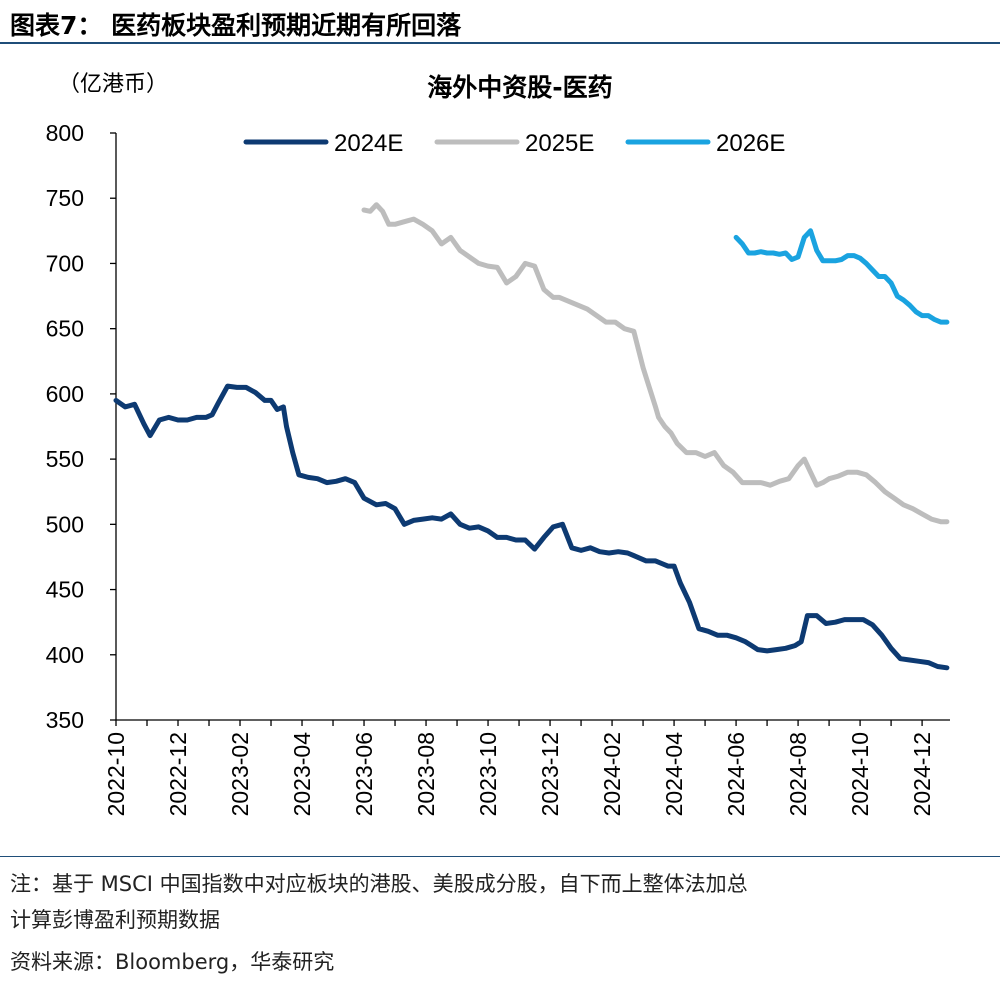  What do you see at coordinates (65, 198) in the screenshot?
I see `y-tick-label: 750` at bounding box center [65, 198].